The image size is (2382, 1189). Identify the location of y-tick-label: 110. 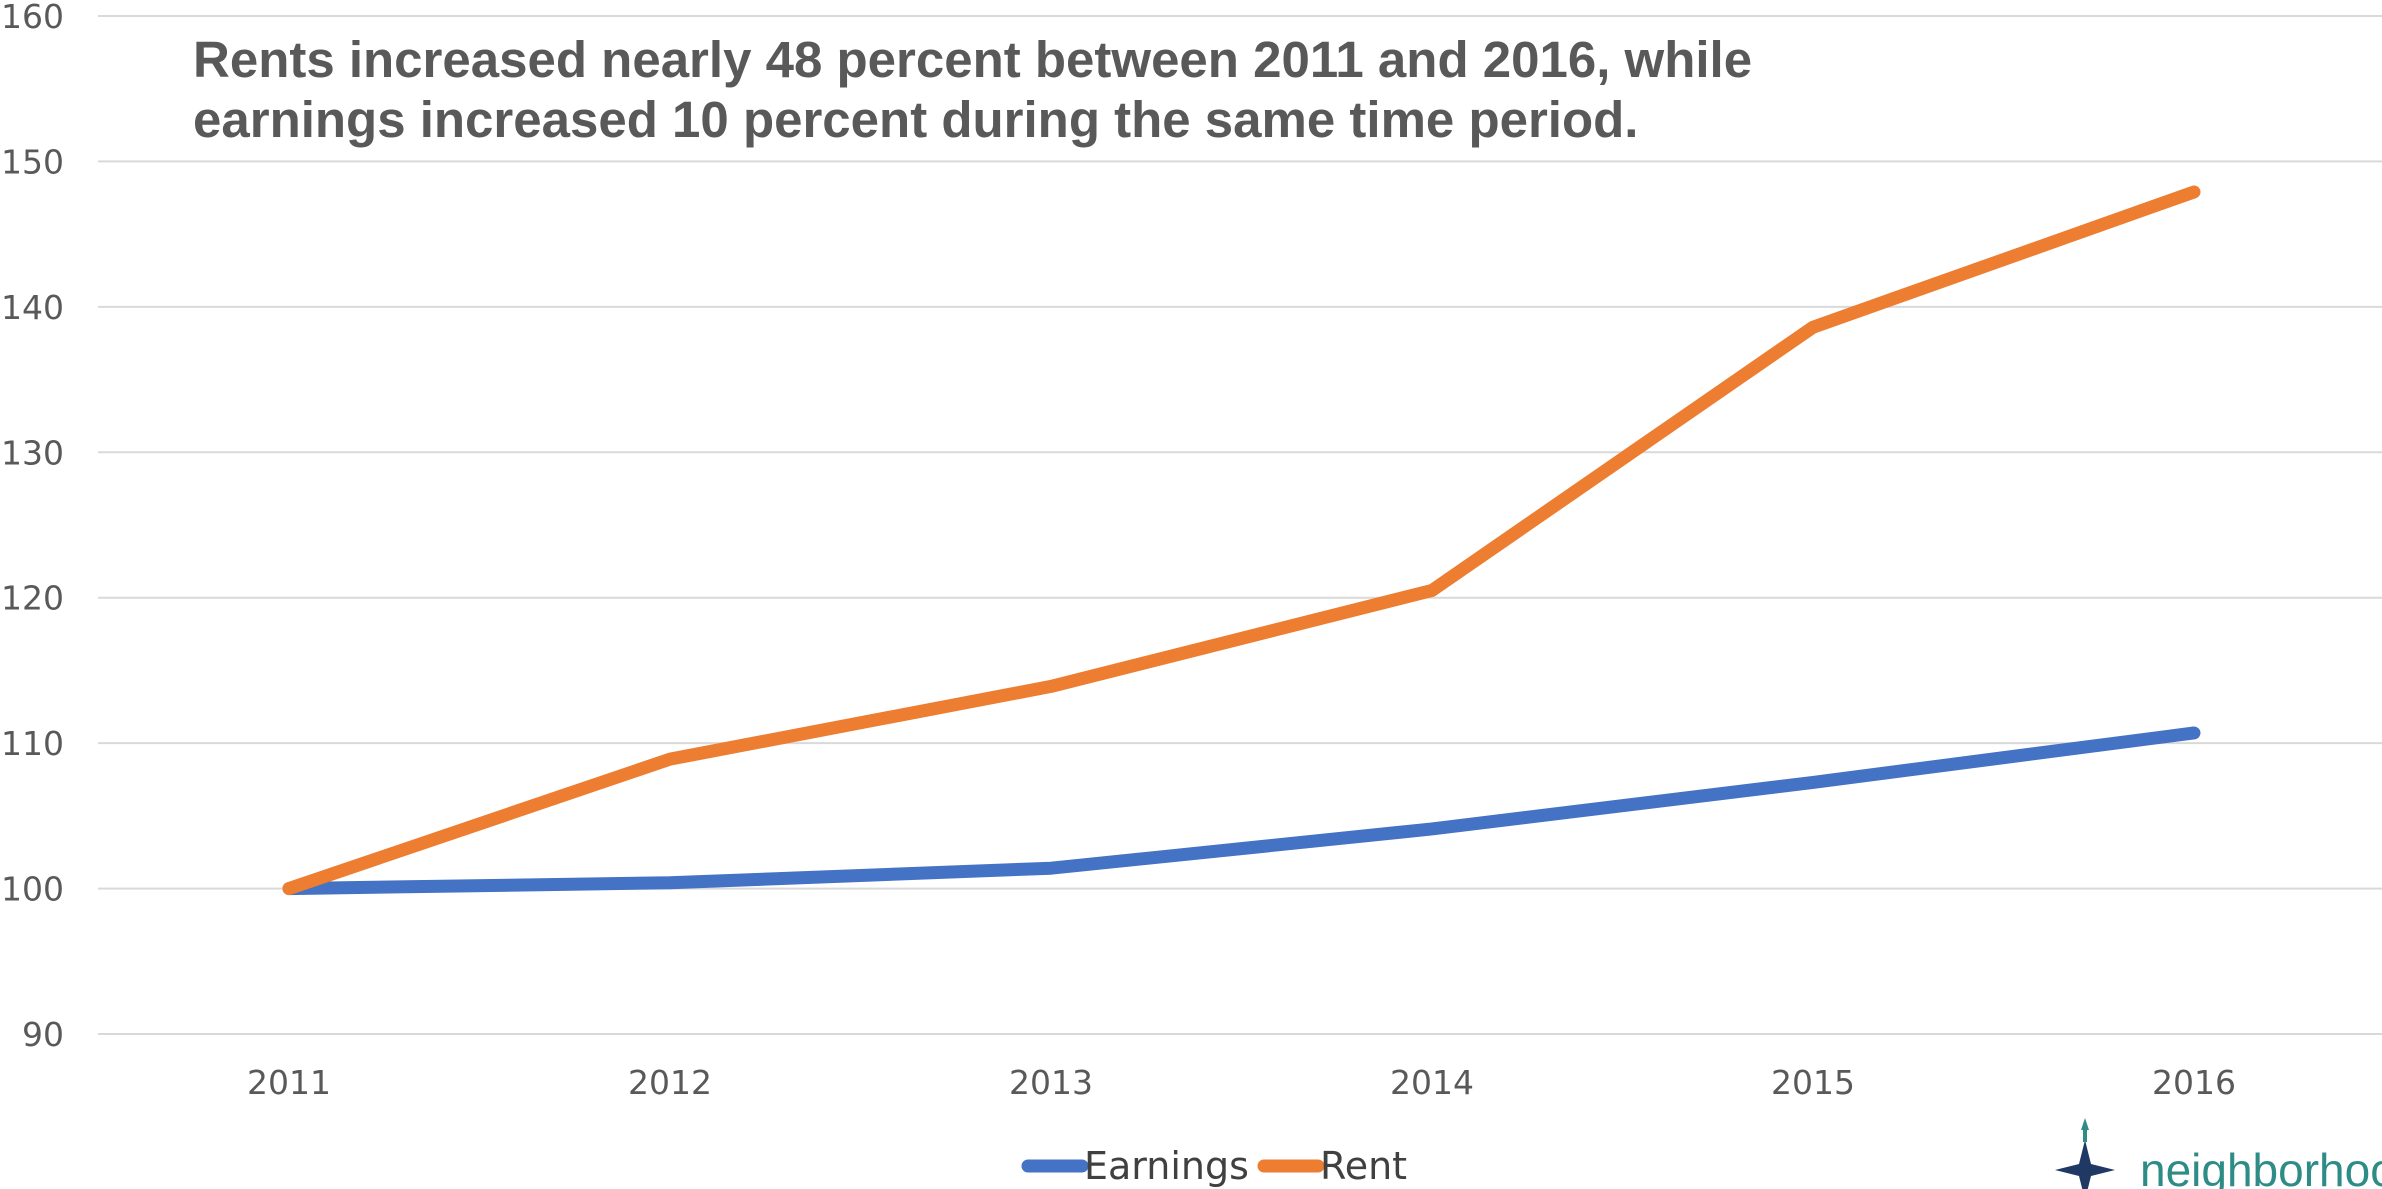
(32, 743).